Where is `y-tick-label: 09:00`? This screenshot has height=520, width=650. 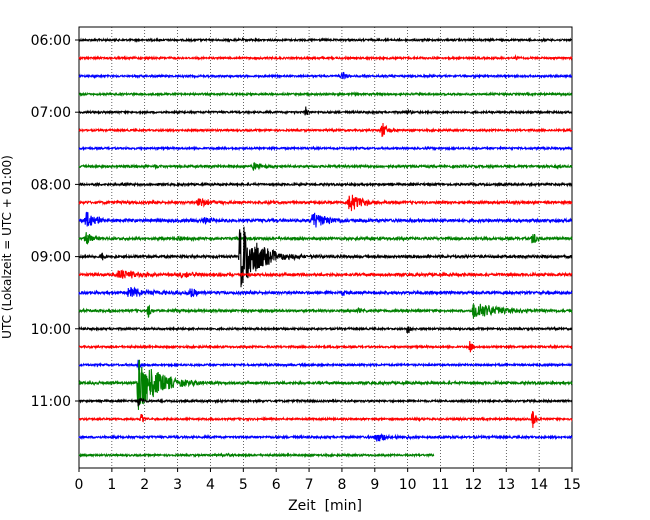 y-tick-label: 09:00 is located at coordinates (51, 258).